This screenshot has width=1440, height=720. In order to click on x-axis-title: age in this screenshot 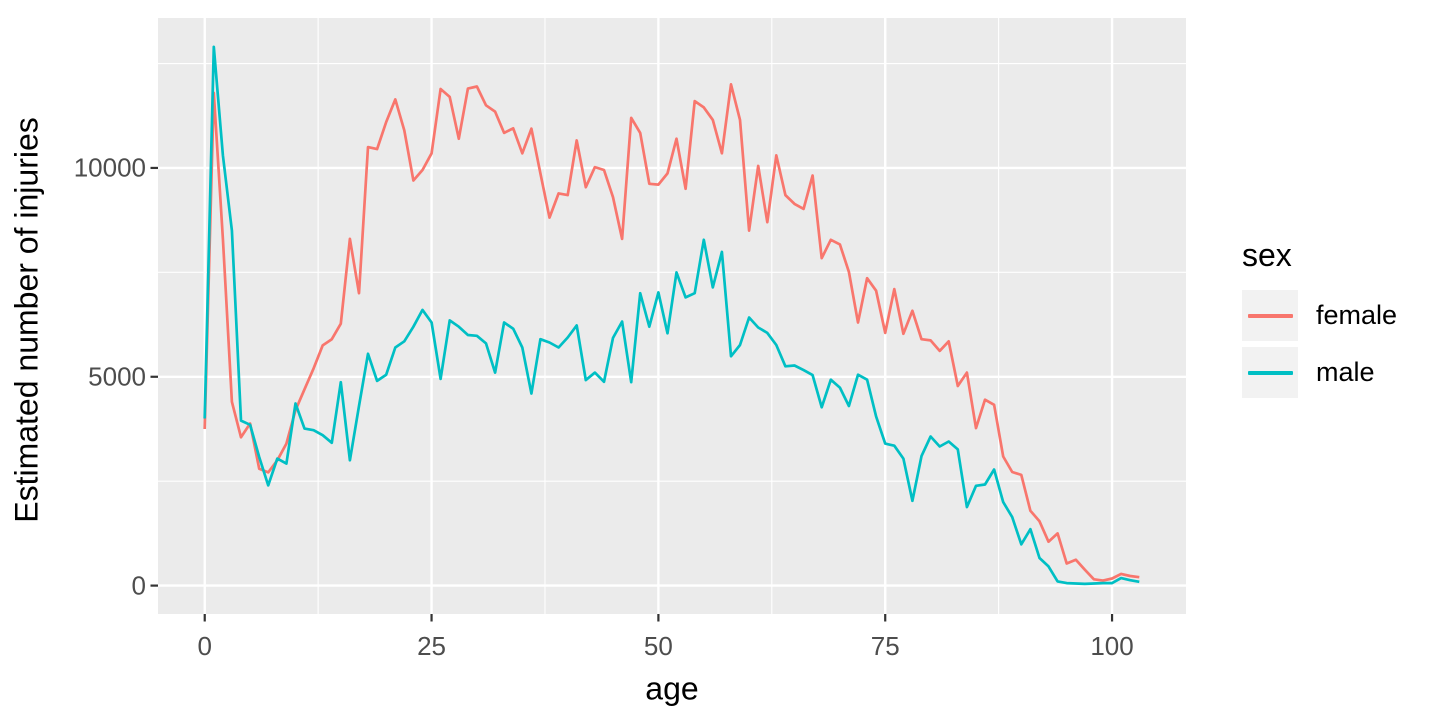, I will do `click(672, 688)`.